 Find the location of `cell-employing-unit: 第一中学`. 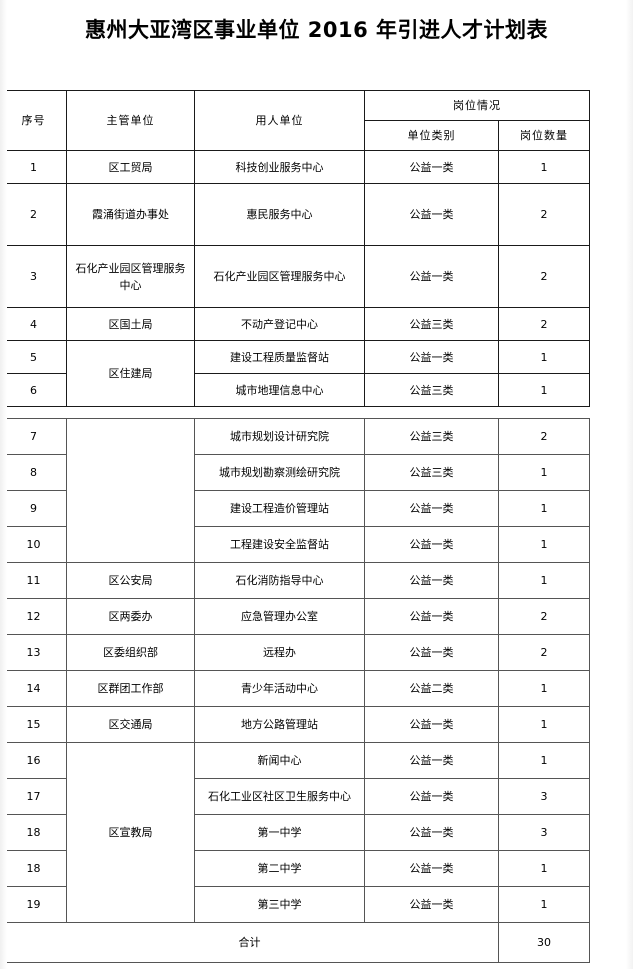

cell-employing-unit: 第一中学 is located at coordinates (279, 833).